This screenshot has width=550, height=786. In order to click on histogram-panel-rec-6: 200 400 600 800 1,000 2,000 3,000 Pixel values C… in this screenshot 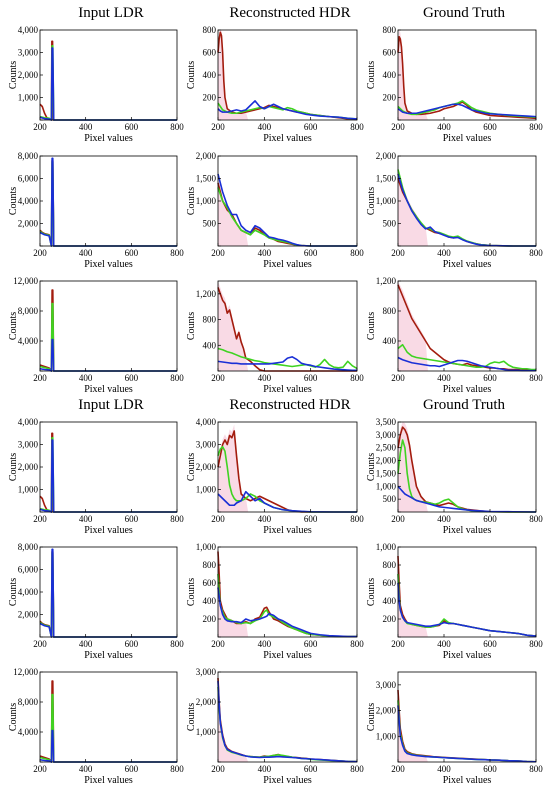, I will do `click(275, 726)`.